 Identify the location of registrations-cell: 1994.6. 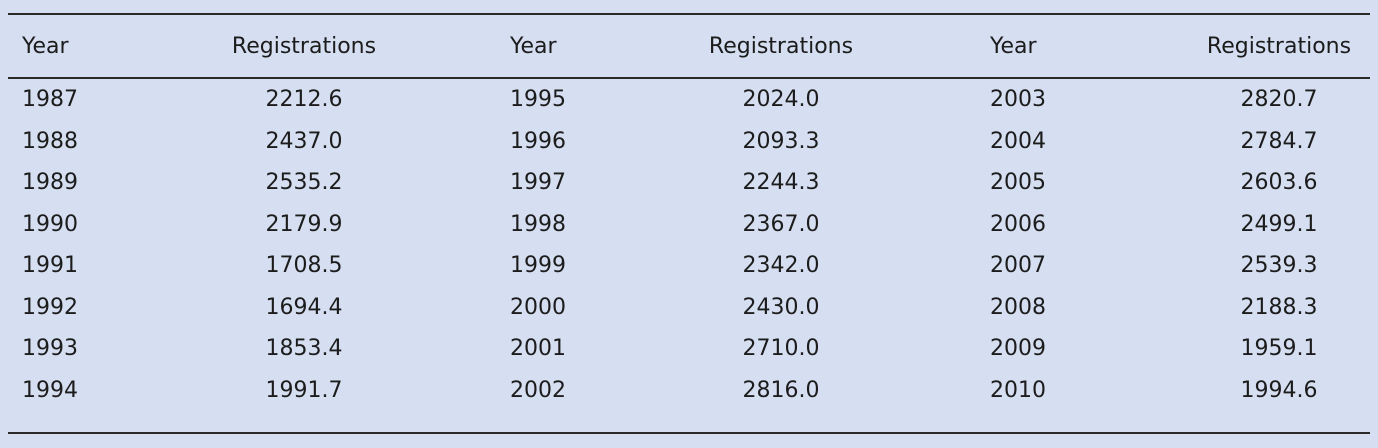
(1279, 390).